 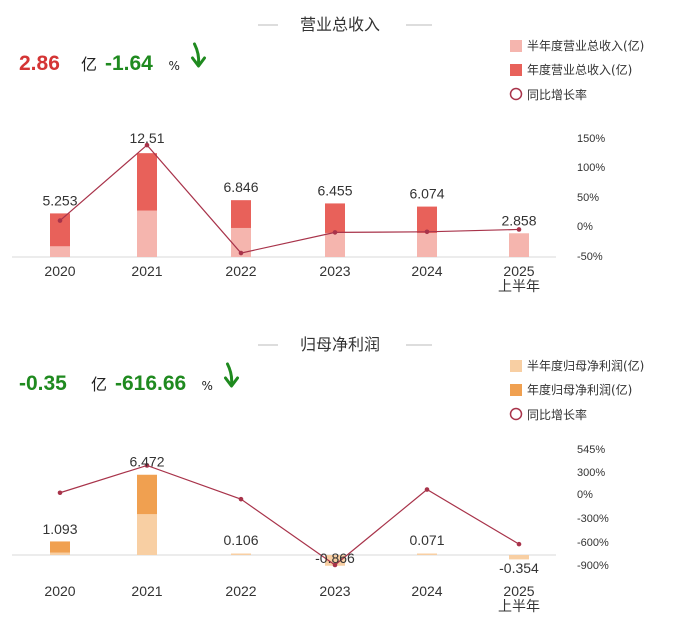 What do you see at coordinates (426, 540) in the screenshot?
I see `data-label: 0.071` at bounding box center [426, 540].